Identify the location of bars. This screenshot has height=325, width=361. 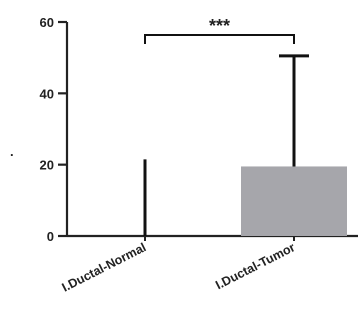
(294, 201).